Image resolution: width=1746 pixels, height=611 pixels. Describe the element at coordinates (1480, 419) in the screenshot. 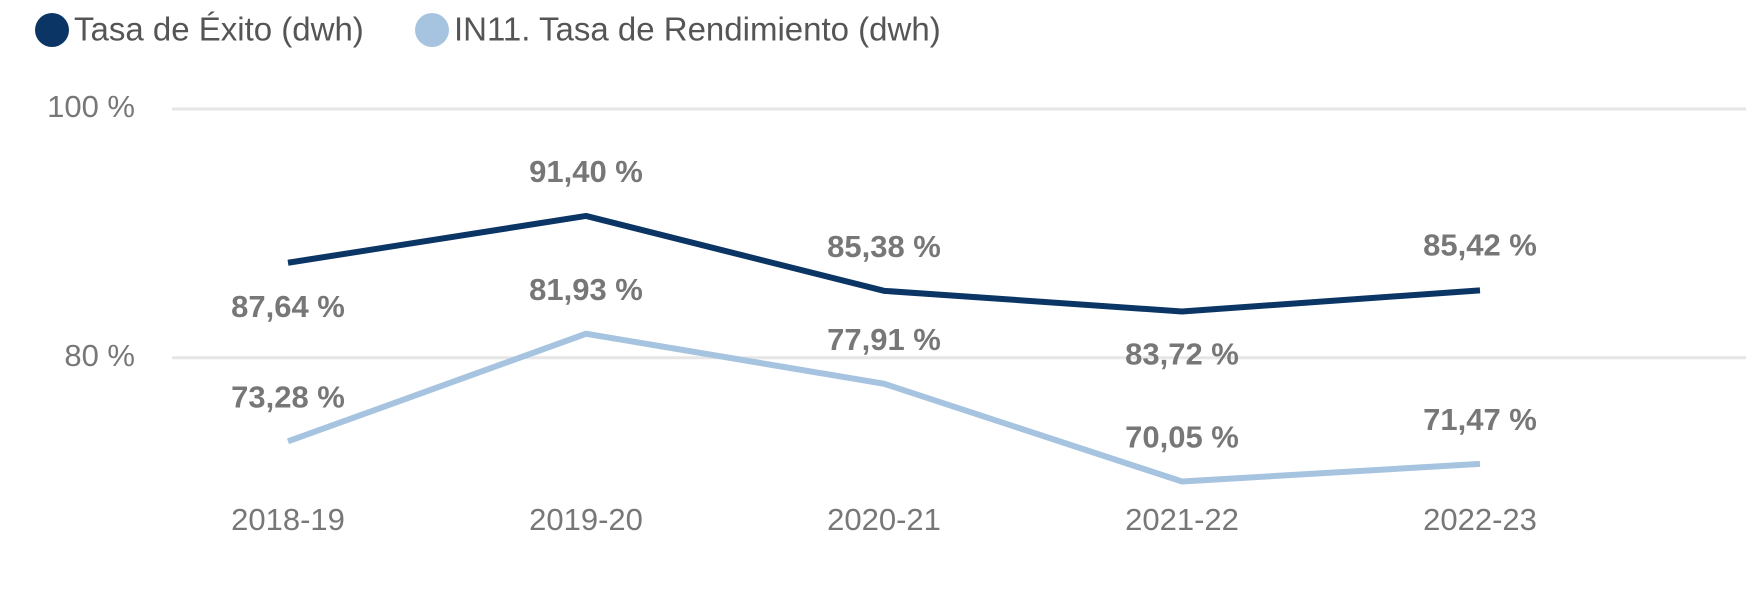

I see `data-label: 71,47 %` at that location.